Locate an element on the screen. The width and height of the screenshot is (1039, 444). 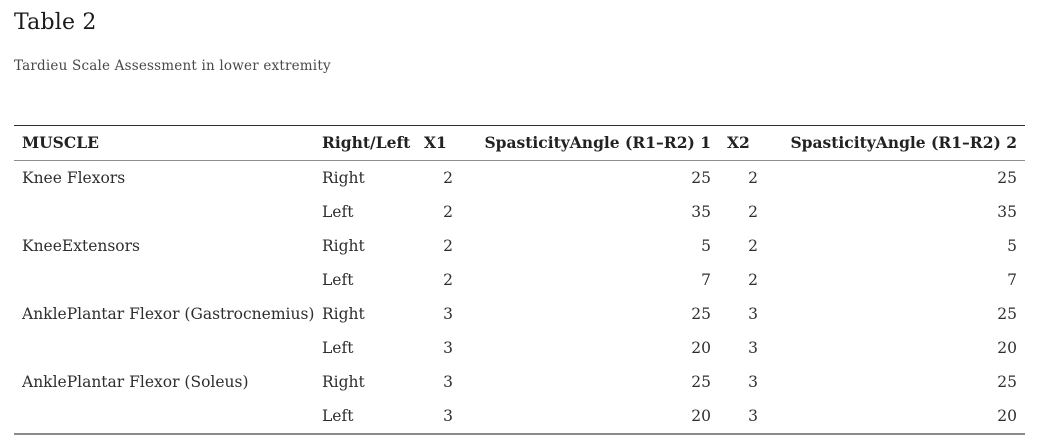
page-title: Table 2 is located at coordinates (55, 22).